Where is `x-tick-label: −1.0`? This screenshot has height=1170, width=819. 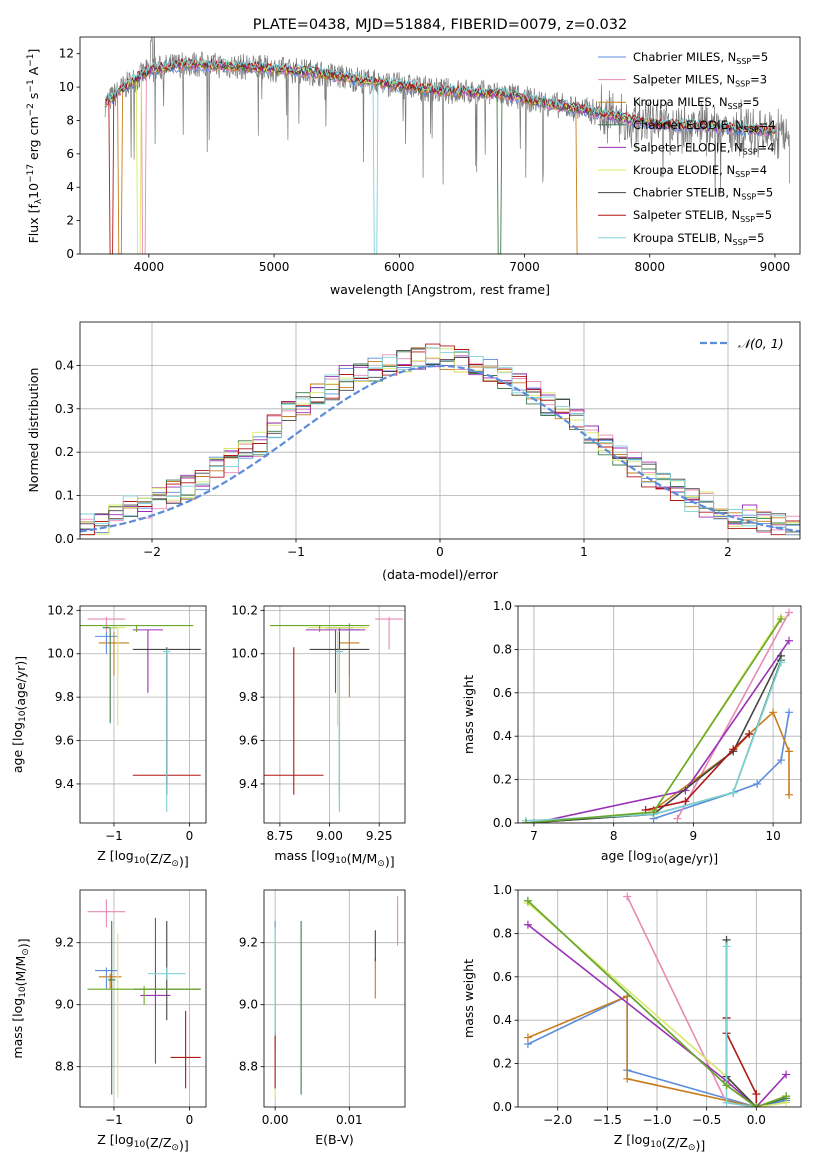
x-tick-label: −1.0 is located at coordinates (656, 1120).